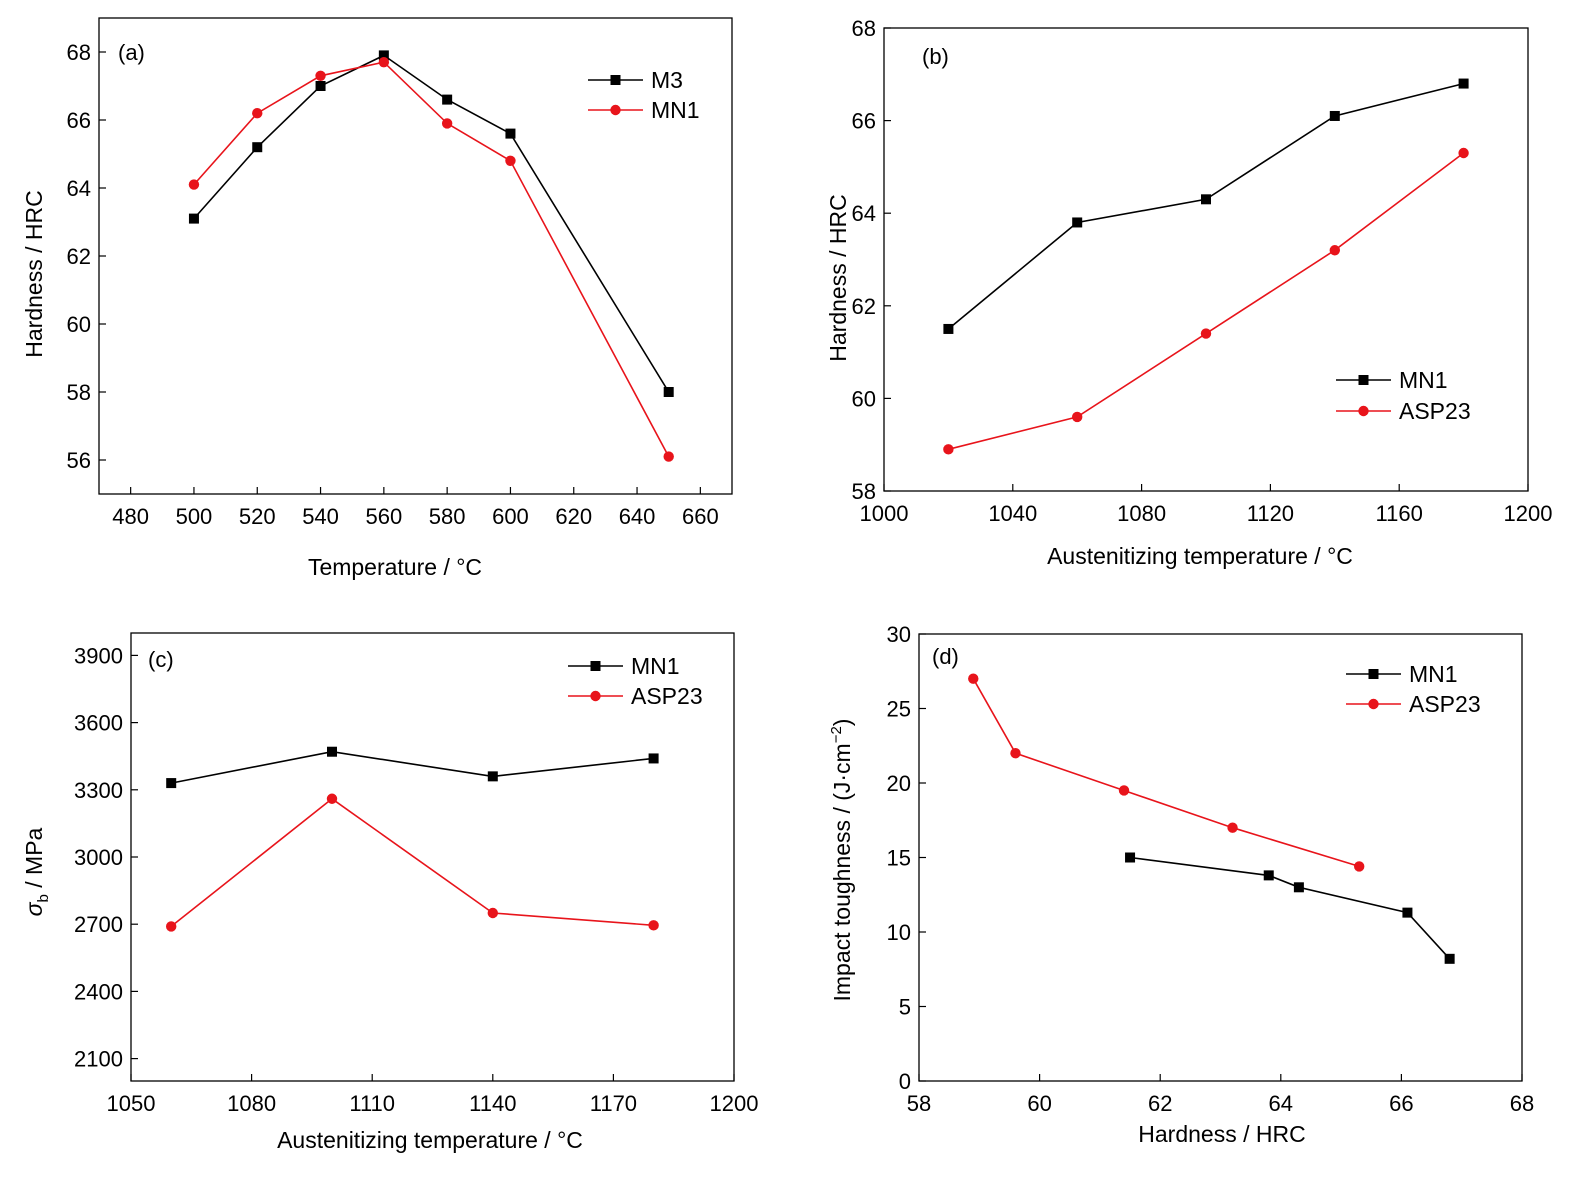 This screenshot has width=1589, height=1185. I want to click on x-tick-label: 580, so click(447, 516).